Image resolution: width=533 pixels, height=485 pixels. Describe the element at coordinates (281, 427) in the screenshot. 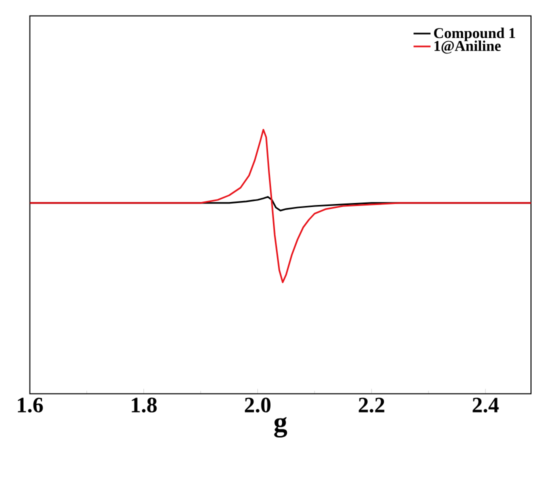

I see `x-axis-title: g` at that location.